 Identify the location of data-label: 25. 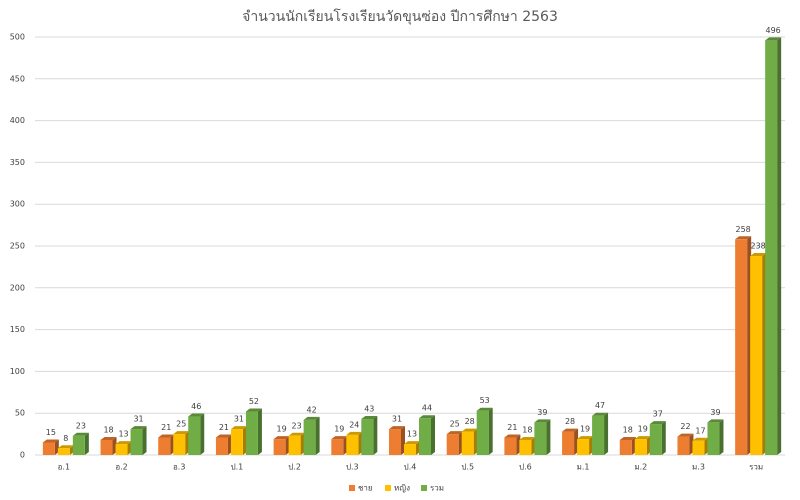
(181, 424).